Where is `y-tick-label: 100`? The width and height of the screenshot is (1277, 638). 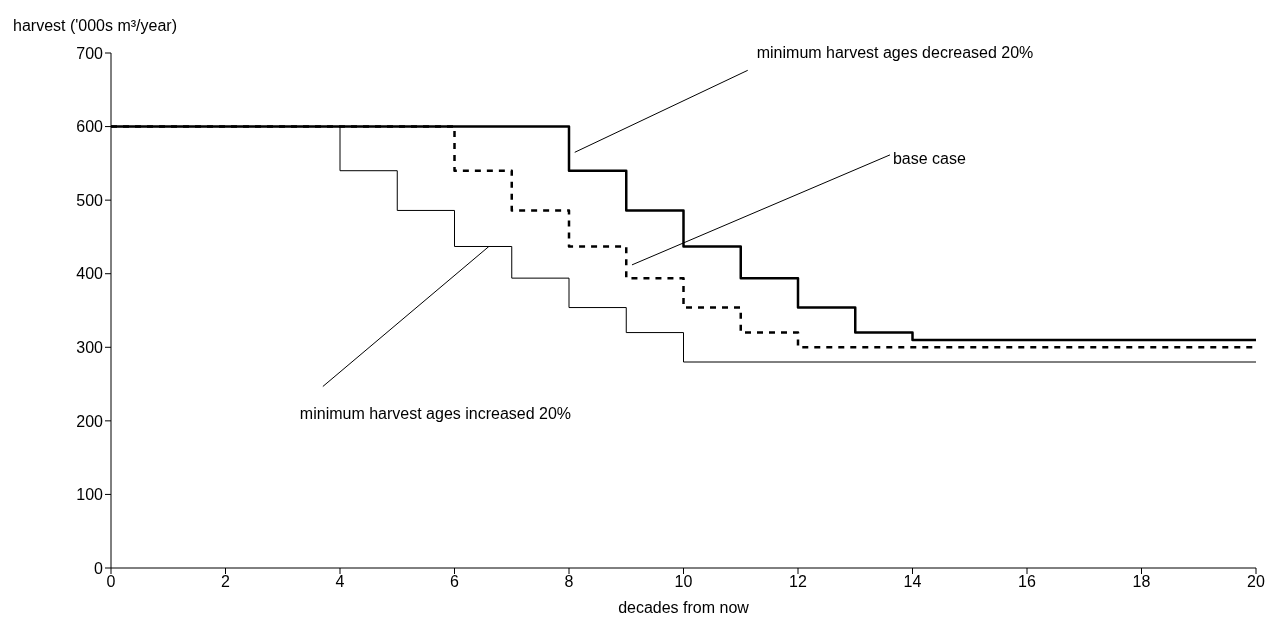 y-tick-label: 100 is located at coordinates (90, 495).